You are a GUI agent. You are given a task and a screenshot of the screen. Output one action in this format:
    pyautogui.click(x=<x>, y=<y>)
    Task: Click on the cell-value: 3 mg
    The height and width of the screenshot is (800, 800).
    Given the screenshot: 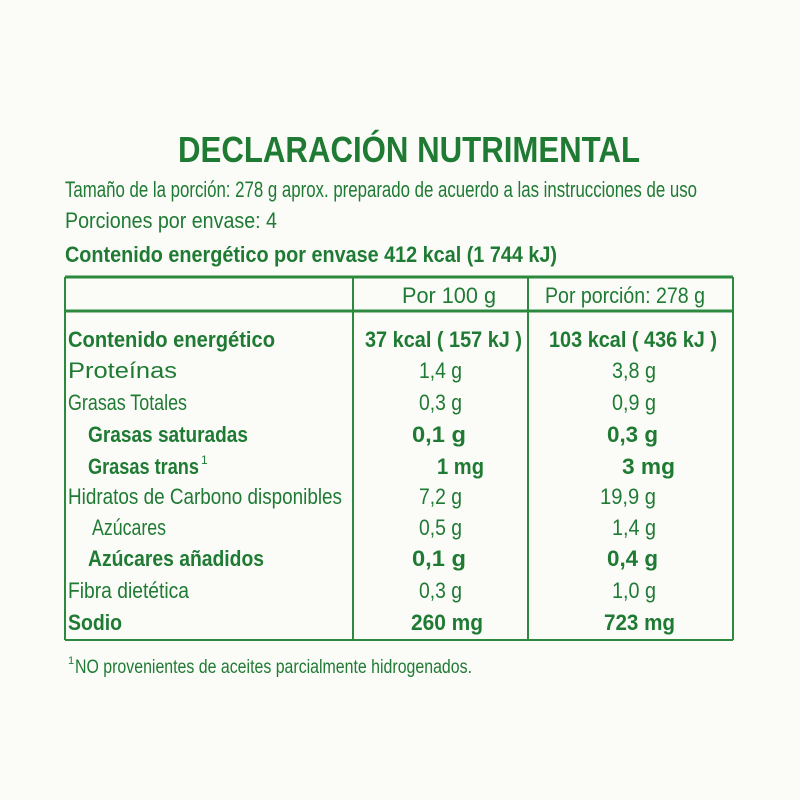 What is the action you would take?
    pyautogui.click(x=648, y=466)
    